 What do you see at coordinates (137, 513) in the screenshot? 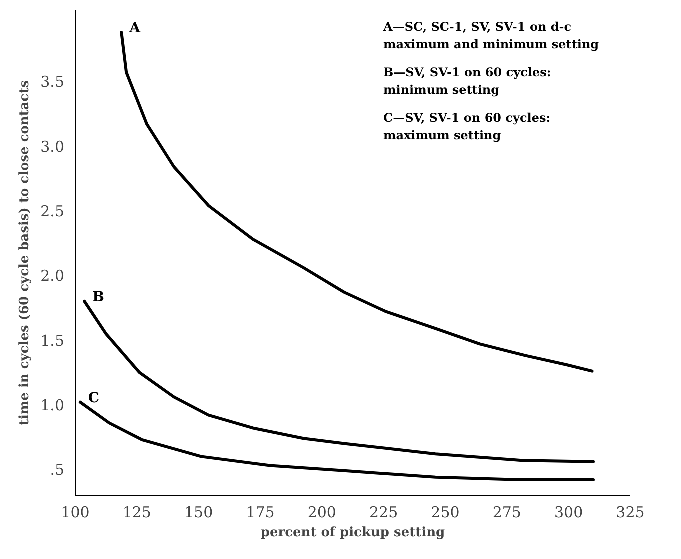
I see `x-tick-label: 125` at bounding box center [137, 513].